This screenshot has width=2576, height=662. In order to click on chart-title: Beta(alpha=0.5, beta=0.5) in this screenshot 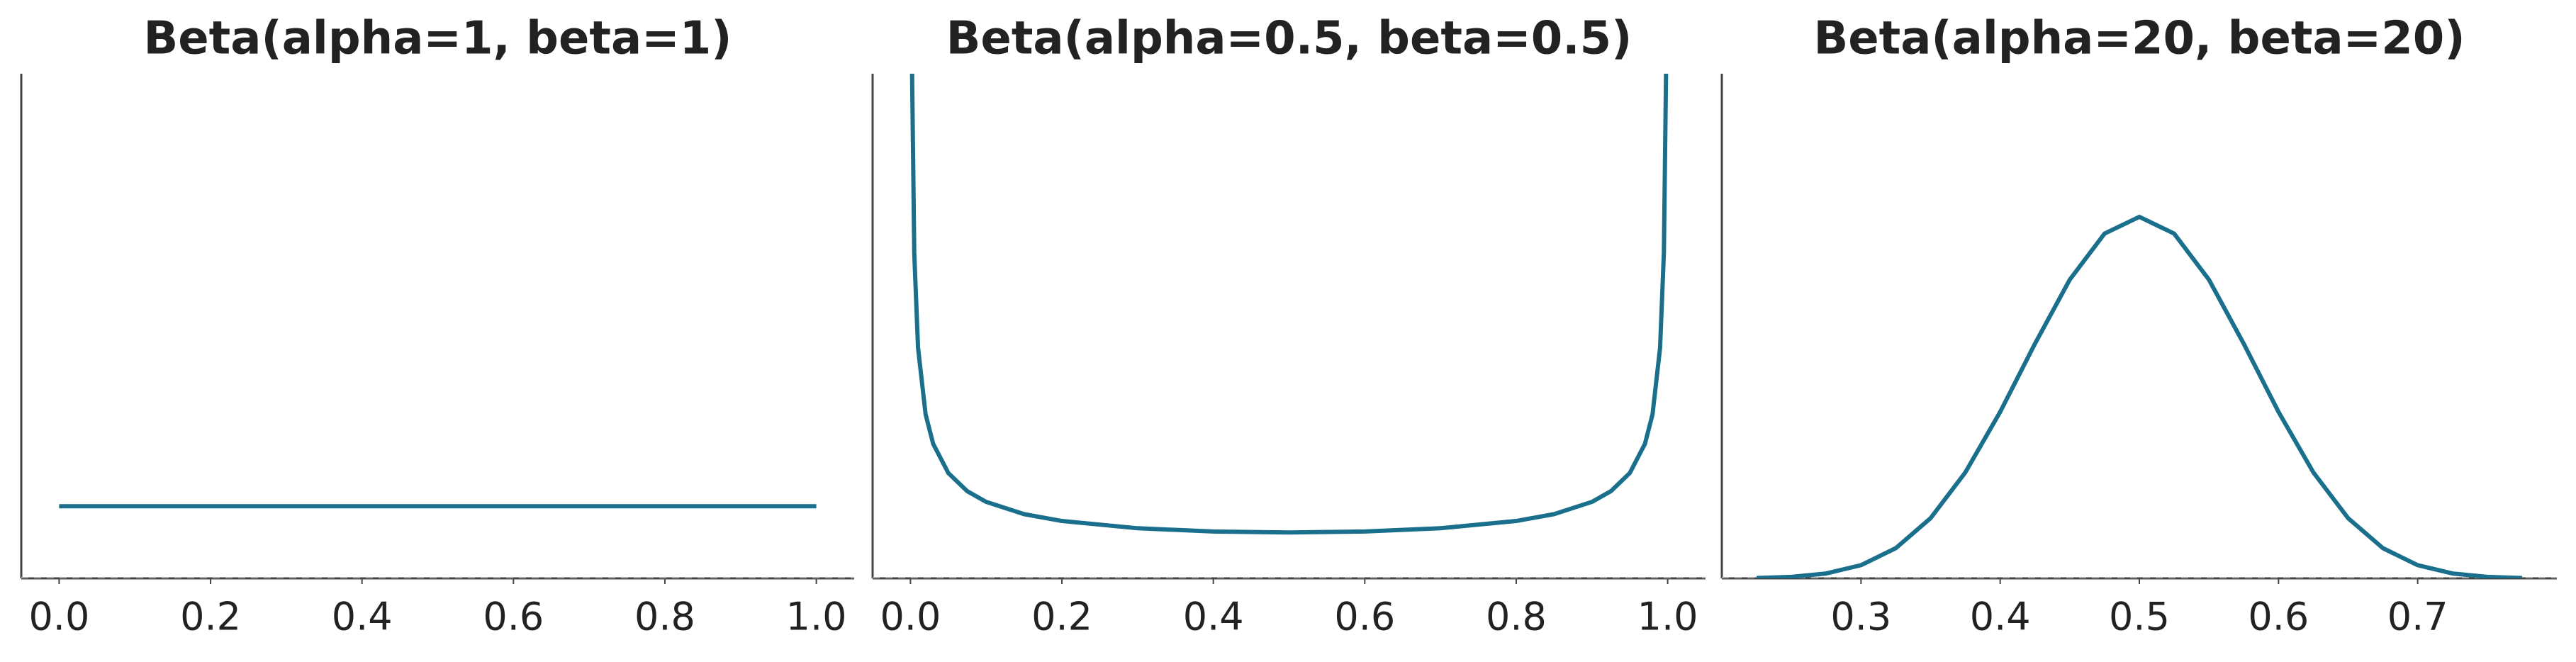, I will do `click(1289, 39)`.